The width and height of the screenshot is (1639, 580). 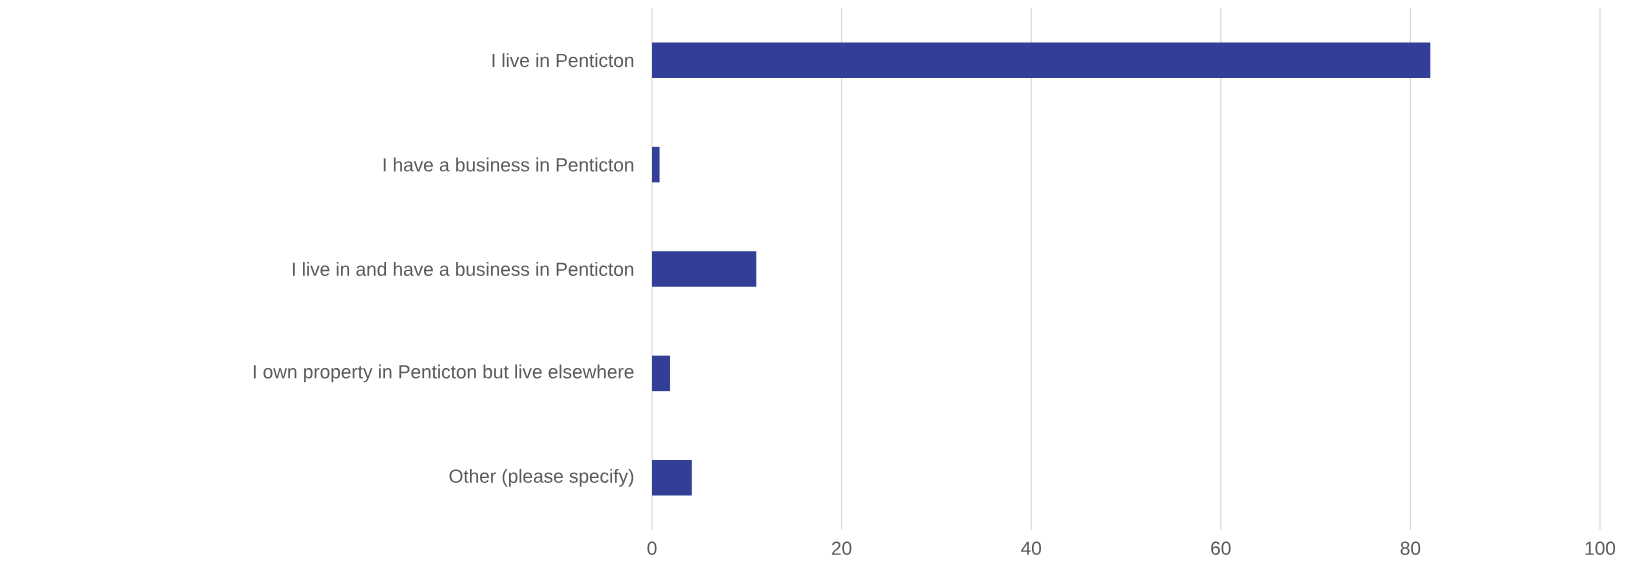 What do you see at coordinates (652, 548) in the screenshot?
I see `x-tick-label: 0` at bounding box center [652, 548].